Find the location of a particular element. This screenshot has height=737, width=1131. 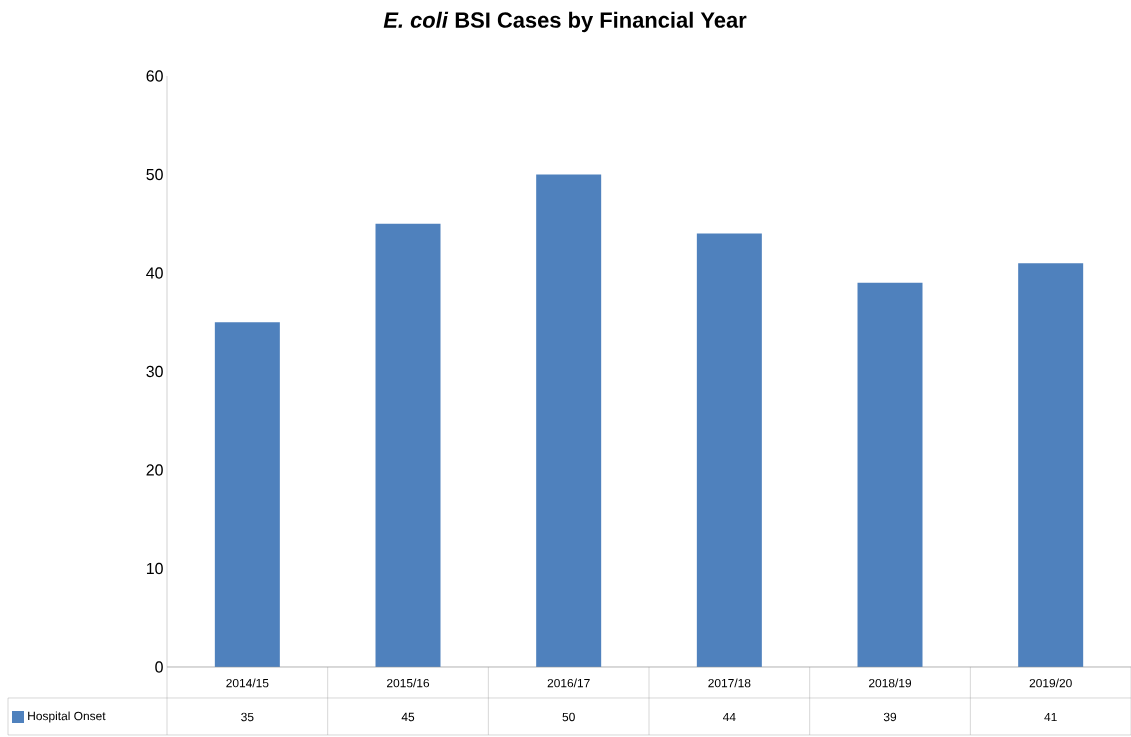

data-label: 41 is located at coordinates (1050, 717).